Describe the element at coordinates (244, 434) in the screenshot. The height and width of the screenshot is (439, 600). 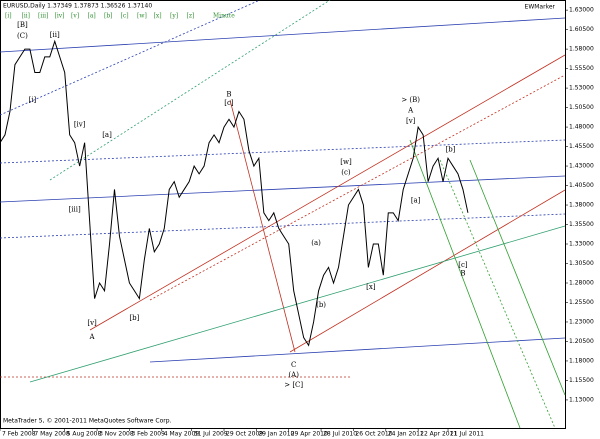
I see `x-tick-label: 29 Oct 2009` at that location.